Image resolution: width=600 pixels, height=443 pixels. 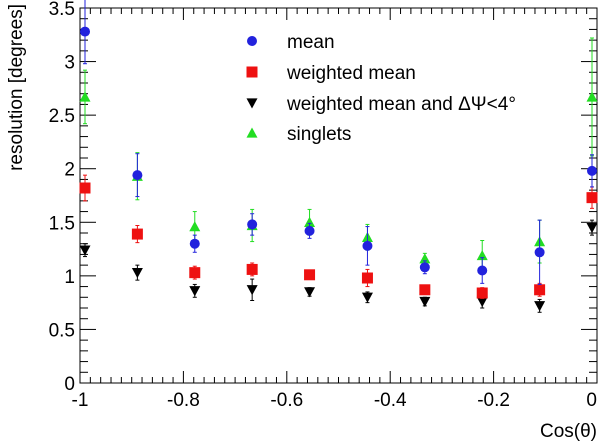 I want to click on x-tick-label: -1, so click(x=80, y=400).